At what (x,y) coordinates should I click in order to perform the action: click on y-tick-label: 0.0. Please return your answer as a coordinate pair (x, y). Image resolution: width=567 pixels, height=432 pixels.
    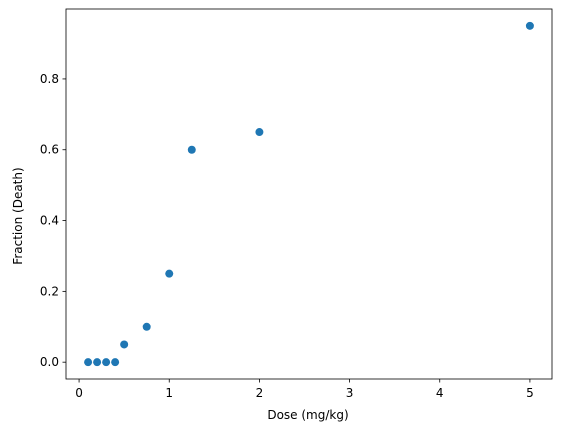
    Looking at the image, I should click on (49, 362).